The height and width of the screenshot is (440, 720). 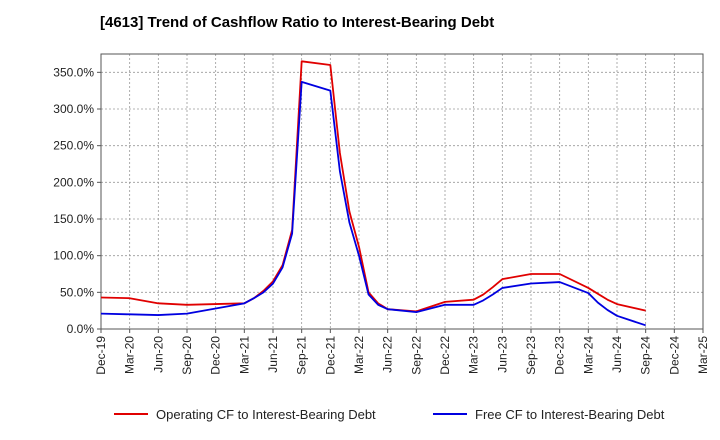 I want to click on x-tick-label: Jun-23, so click(x=502, y=354).